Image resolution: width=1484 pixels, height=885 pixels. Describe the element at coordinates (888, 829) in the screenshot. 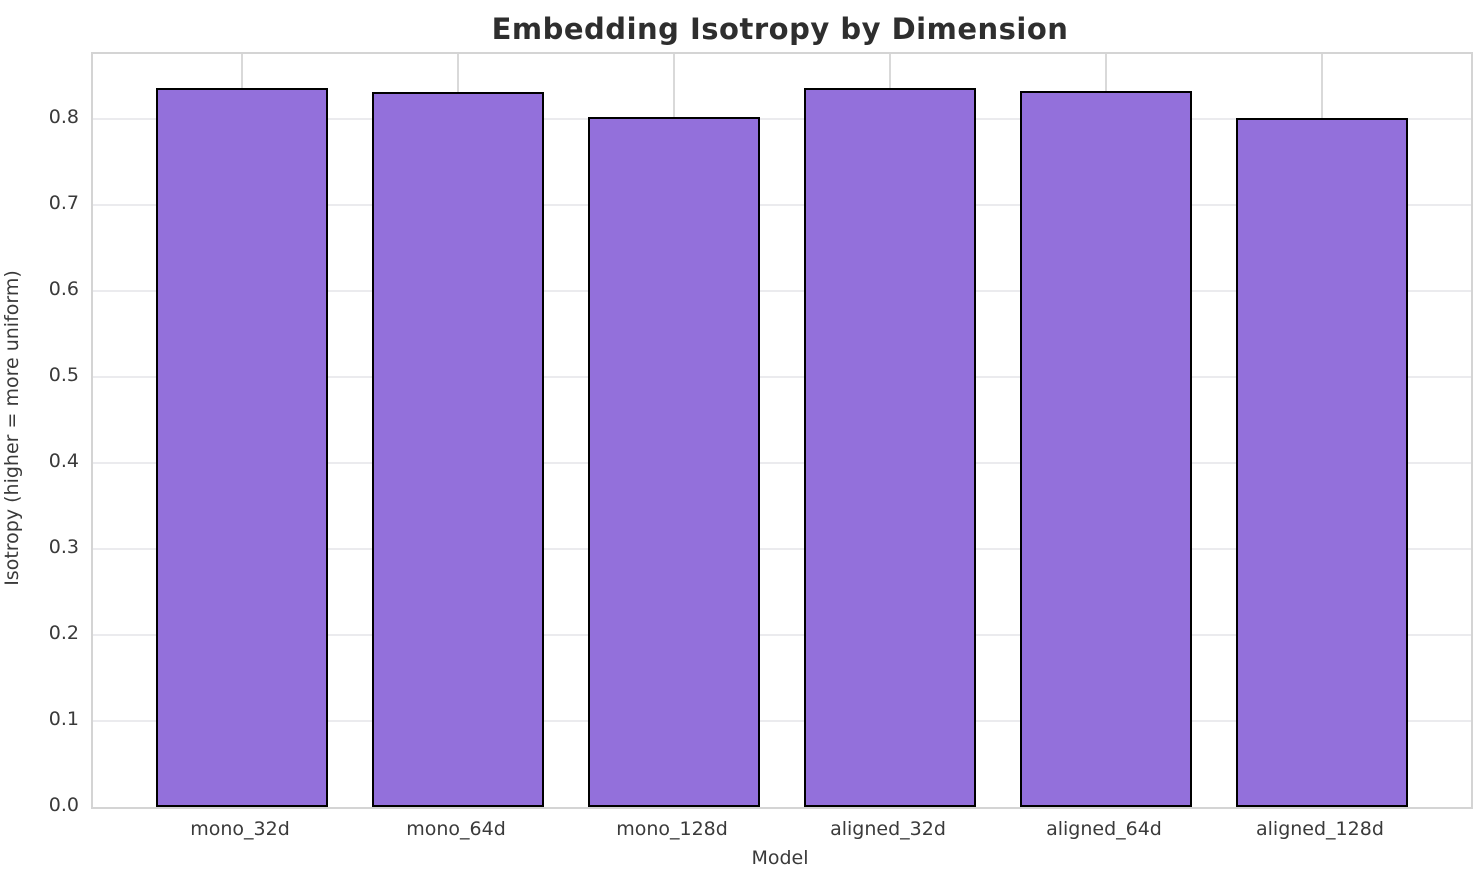

I see `x-tick-label-aligned_32d: aligned_32d` at that location.